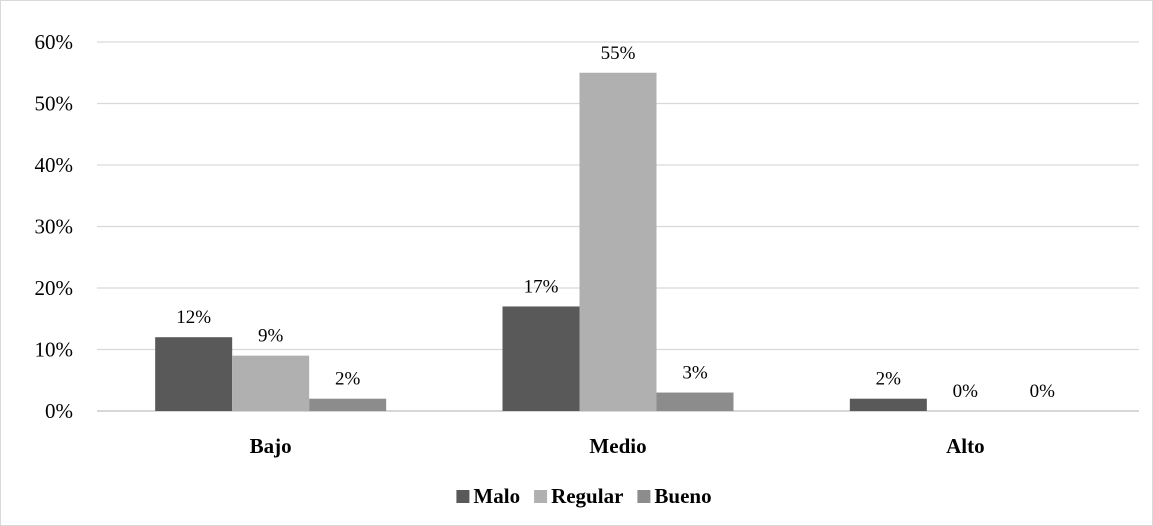  I want to click on y-tick-label: 50%, so click(54, 104).